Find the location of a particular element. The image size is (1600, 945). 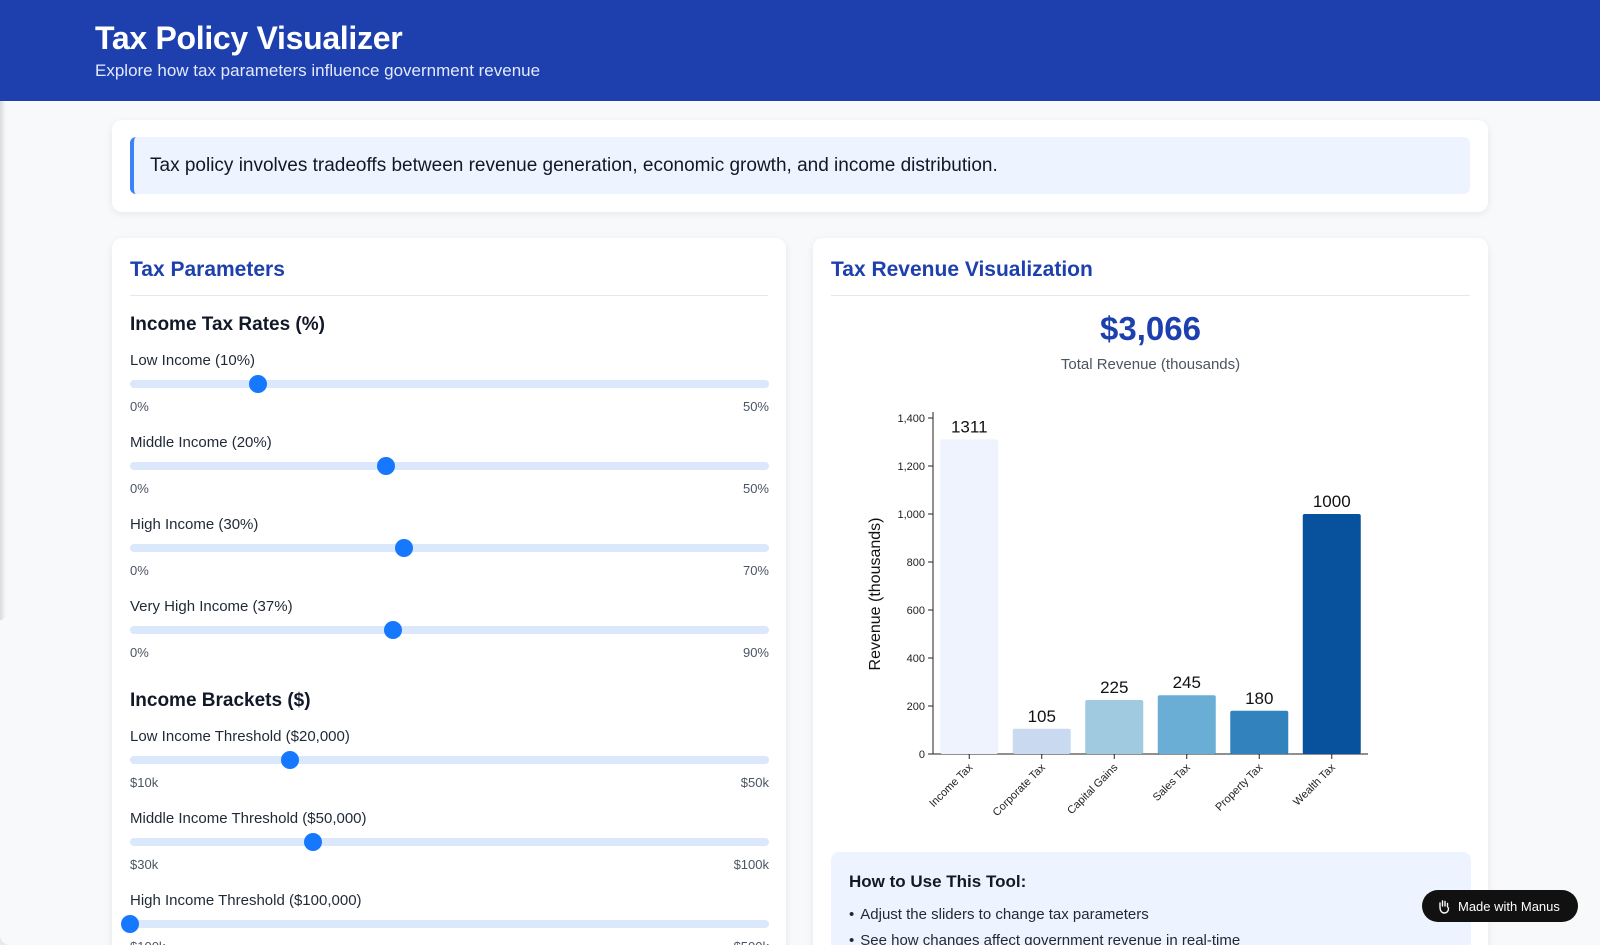

y-tick-label: 0 is located at coordinates (922, 755).